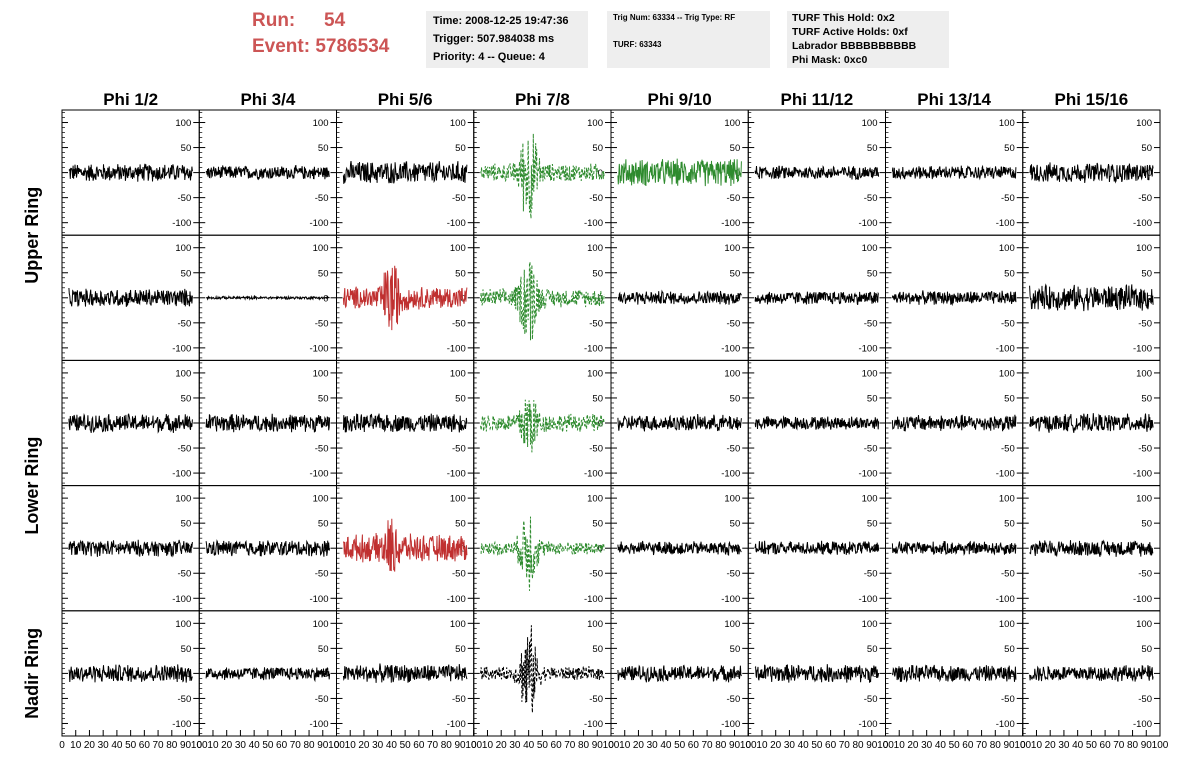 Image resolution: width=1196 pixels, height=772 pixels. I want to click on column-title: Phi 7/8, so click(542, 99).